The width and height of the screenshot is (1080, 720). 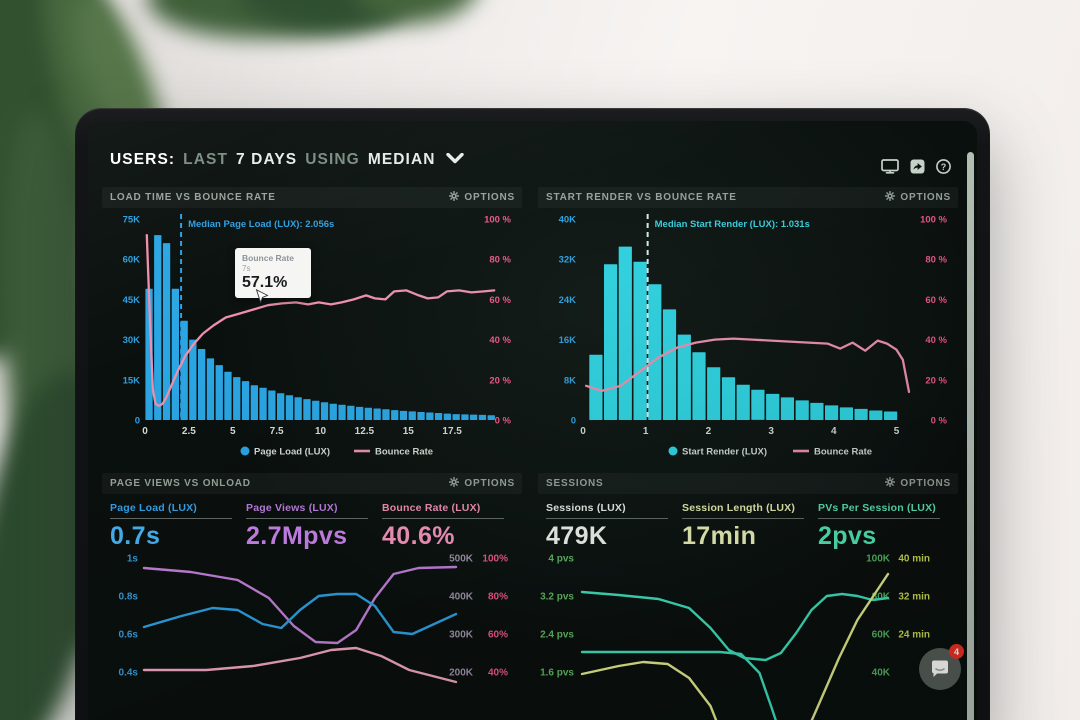 What do you see at coordinates (940, 672) in the screenshot?
I see `chat-bubble-icon` at bounding box center [940, 672].